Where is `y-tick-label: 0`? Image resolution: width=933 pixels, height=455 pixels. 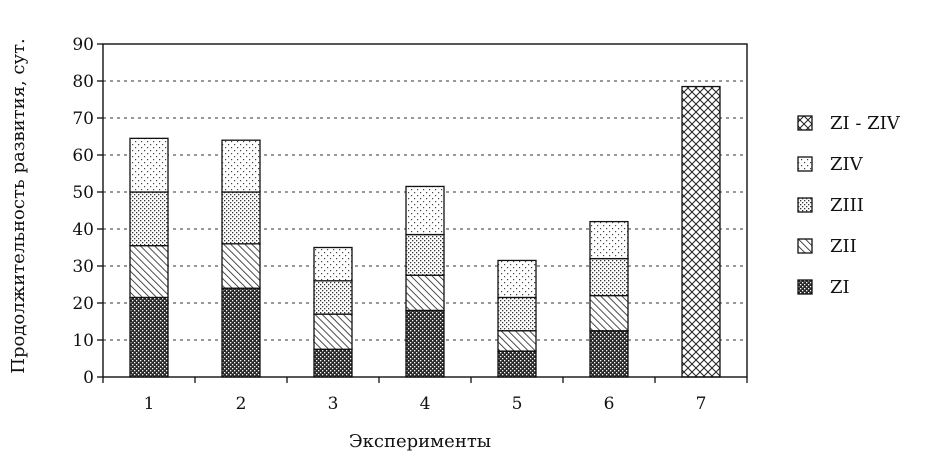
y-tick-label: 0 is located at coordinates (88, 378).